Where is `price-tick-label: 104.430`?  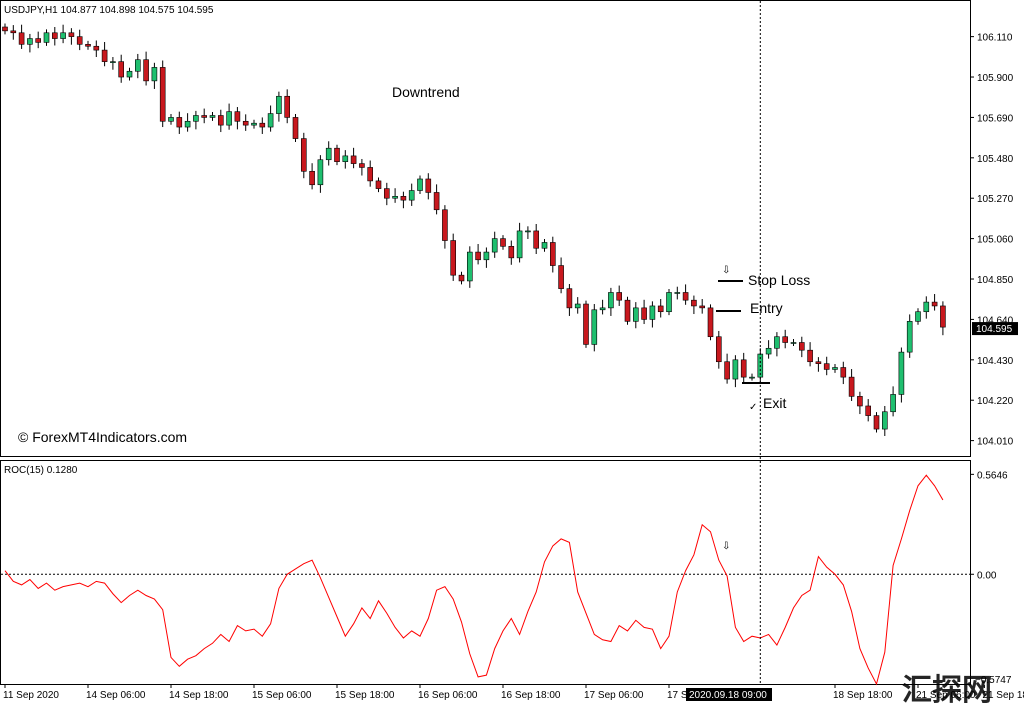
price-tick-label: 104.430 is located at coordinates (995, 361).